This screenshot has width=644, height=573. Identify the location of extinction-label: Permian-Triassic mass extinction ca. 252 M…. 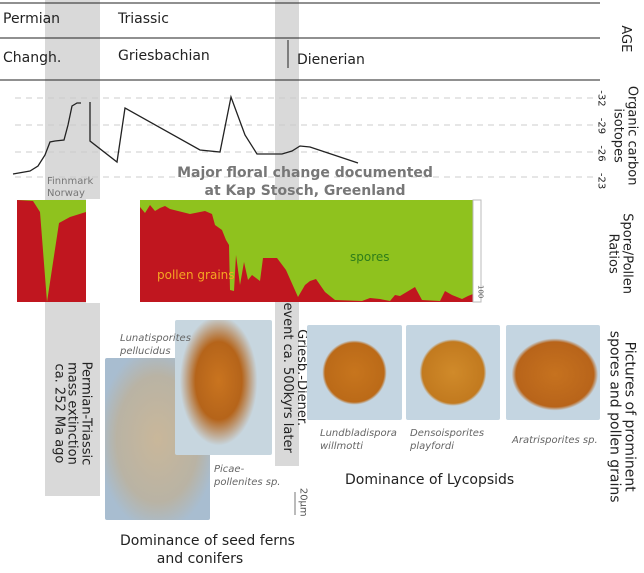
(72, 413).